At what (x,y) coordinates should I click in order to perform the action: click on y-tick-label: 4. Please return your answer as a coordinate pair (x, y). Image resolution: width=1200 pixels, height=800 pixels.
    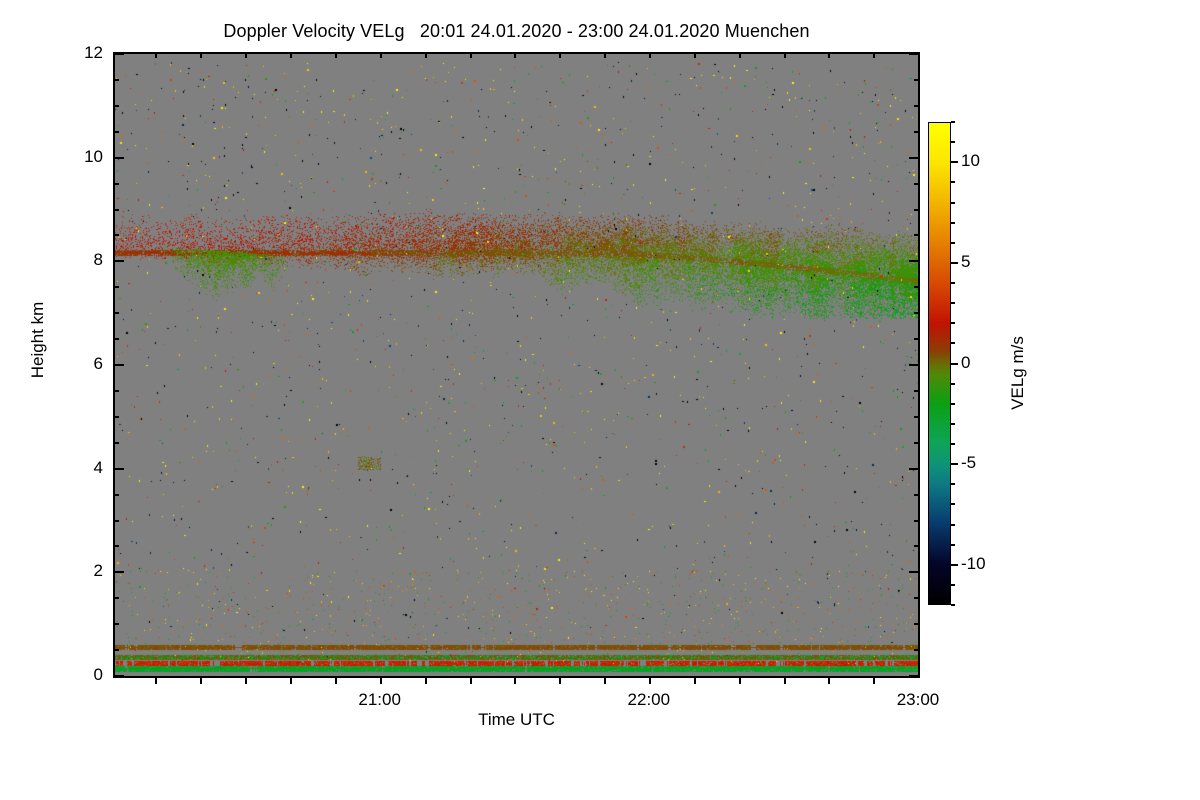
    Looking at the image, I should click on (98, 467).